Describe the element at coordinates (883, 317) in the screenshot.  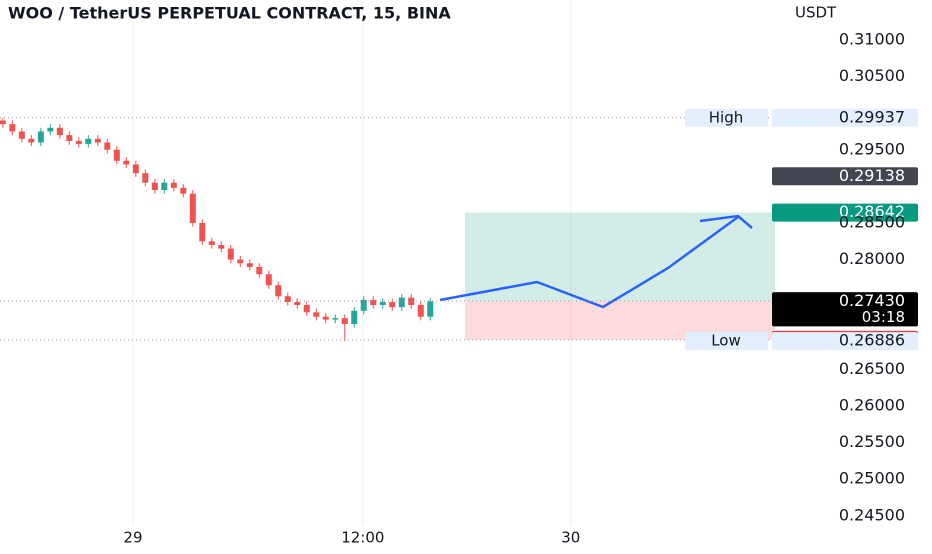
I see `countdown: 03:18` at that location.